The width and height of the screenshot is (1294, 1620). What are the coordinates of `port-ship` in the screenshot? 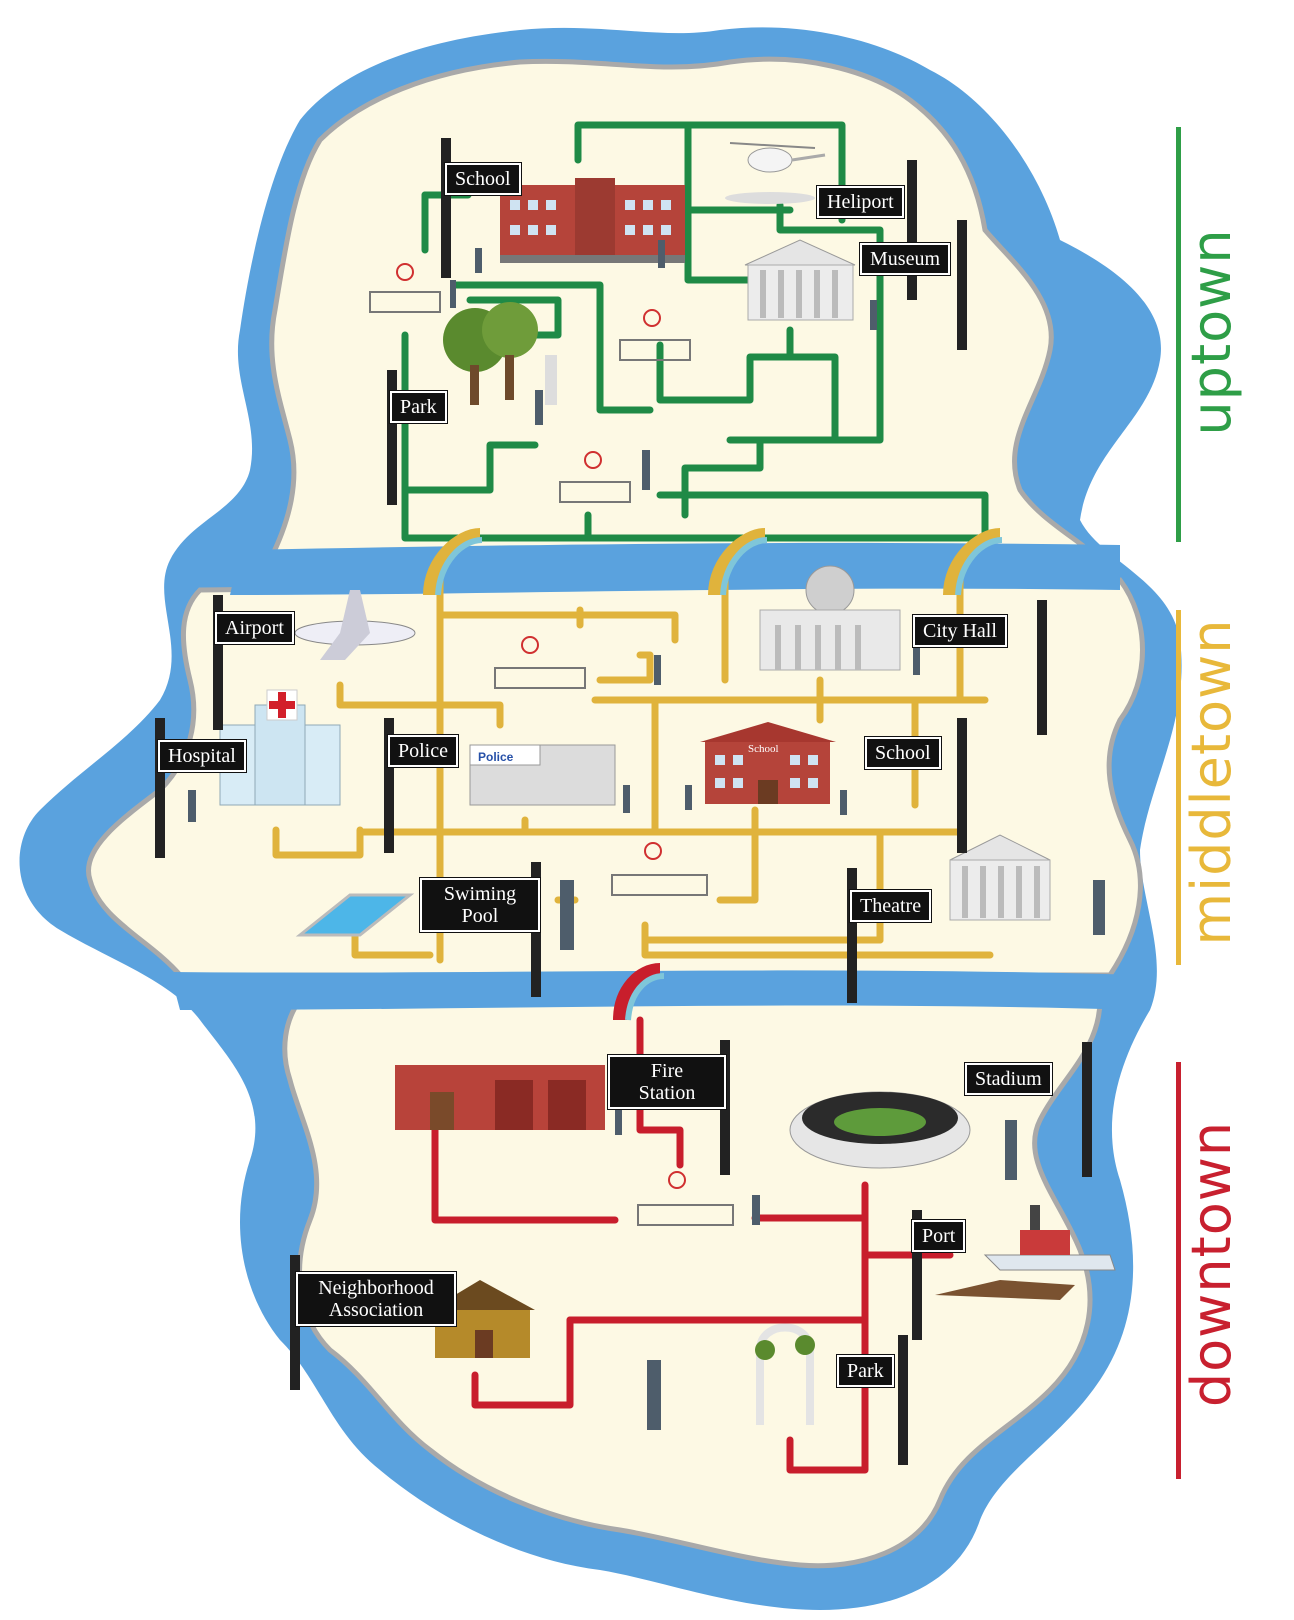 It's located at (1025, 1252).